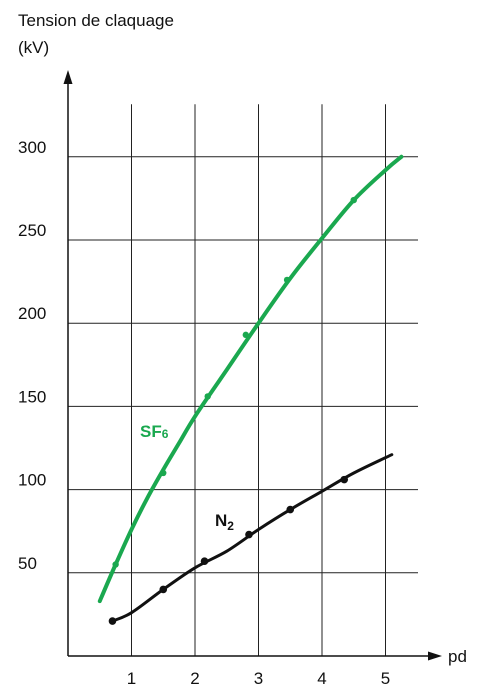 Image resolution: width=486 pixels, height=686 pixels. I want to click on series-line-n2, so click(252, 538).